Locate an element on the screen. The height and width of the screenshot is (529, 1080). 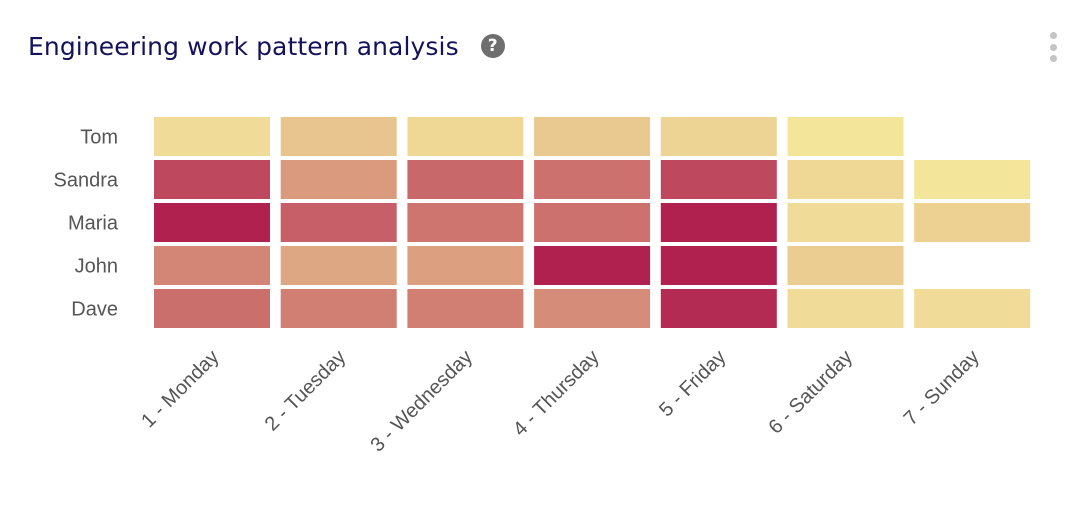
column-label: 6 - Saturday is located at coordinates (810, 392).